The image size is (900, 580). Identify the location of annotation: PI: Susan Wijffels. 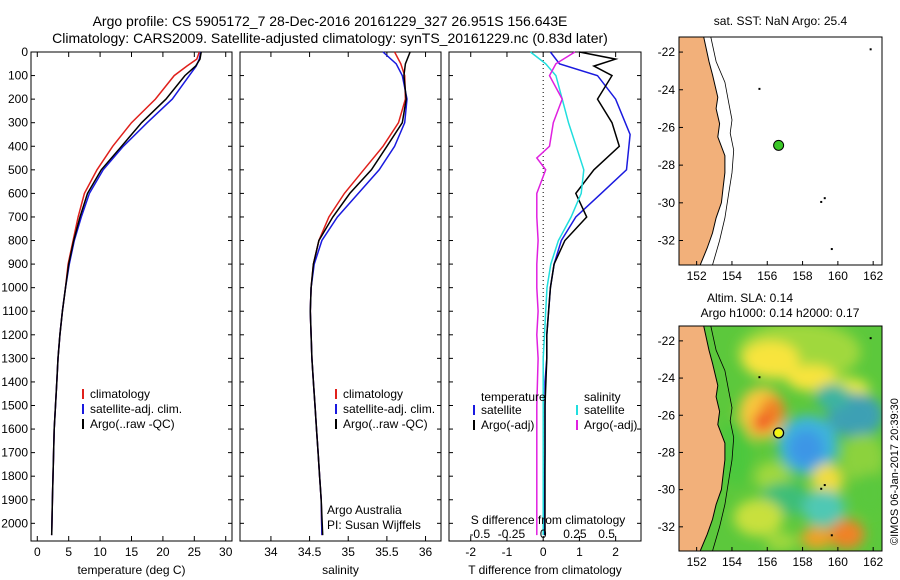
(374, 525).